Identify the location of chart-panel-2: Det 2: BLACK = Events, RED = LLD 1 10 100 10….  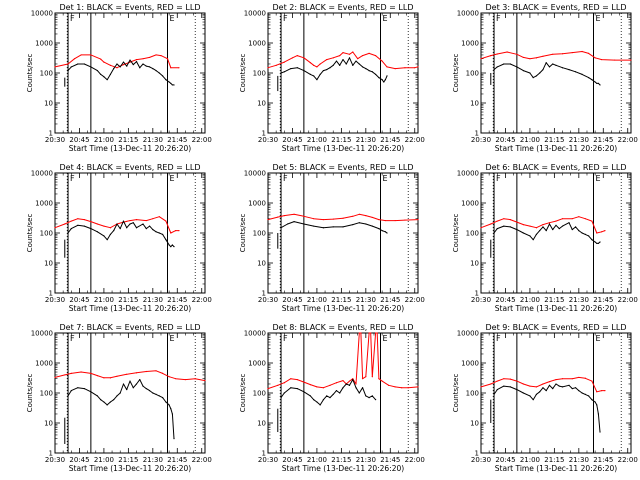
(332, 78).